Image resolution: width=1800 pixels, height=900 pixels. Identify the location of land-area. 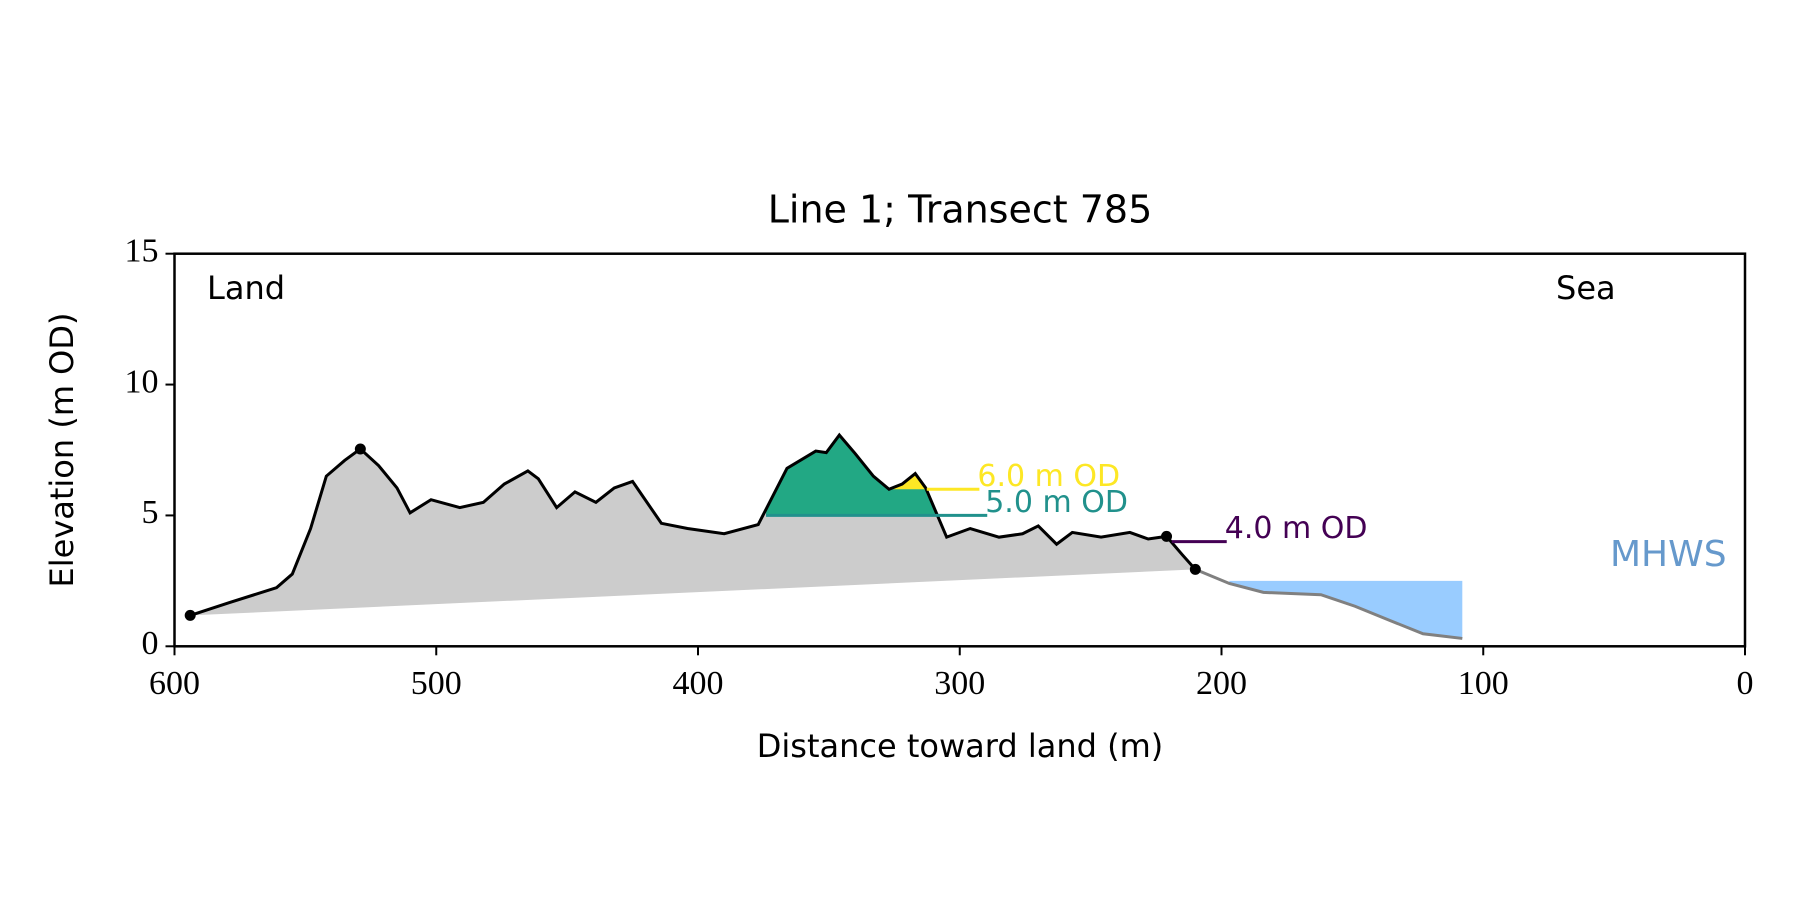
(693, 525).